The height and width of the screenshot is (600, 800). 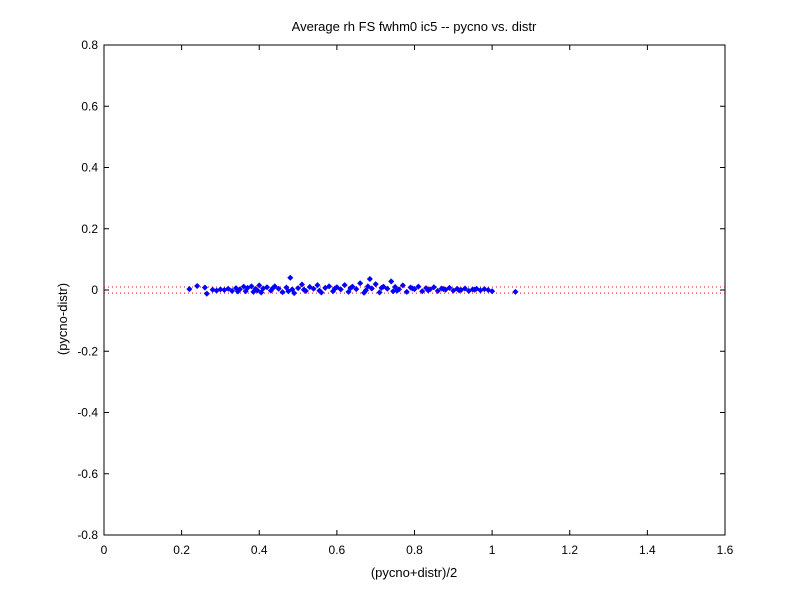 I want to click on x-tick-label: 0.8, so click(x=414, y=550).